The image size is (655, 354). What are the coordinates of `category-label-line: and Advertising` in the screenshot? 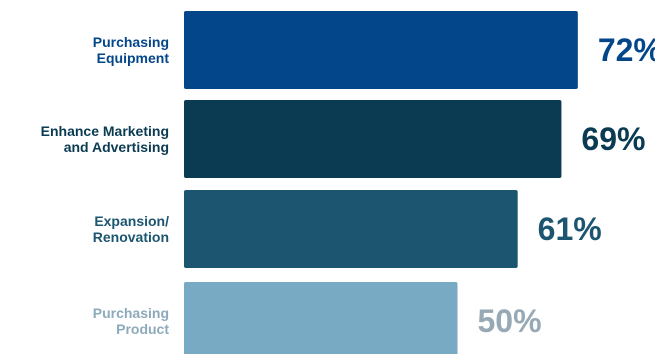 It's located at (116, 147).